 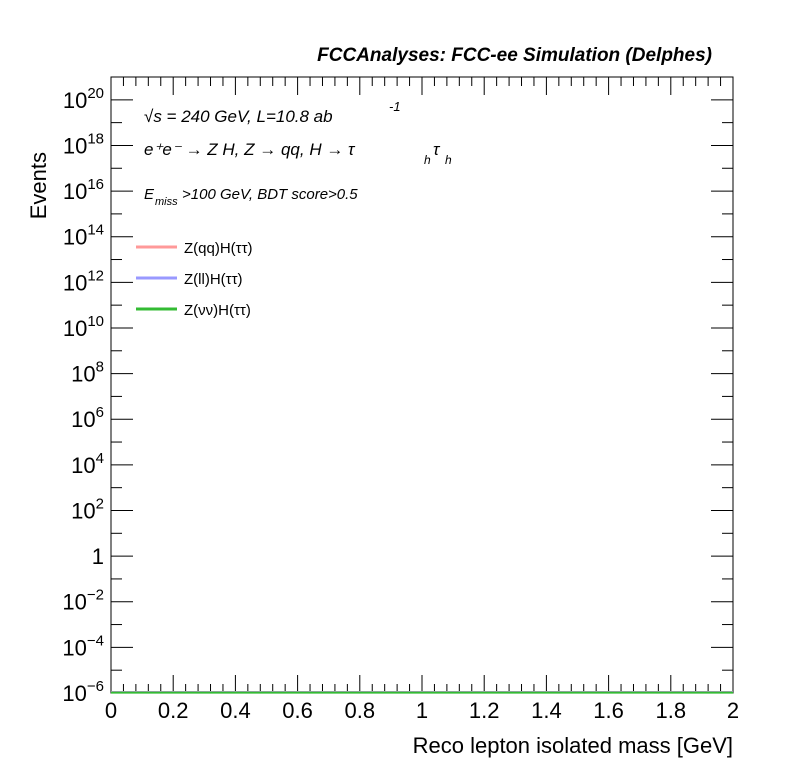 I want to click on x-tick-label: 1, so click(x=422, y=710).